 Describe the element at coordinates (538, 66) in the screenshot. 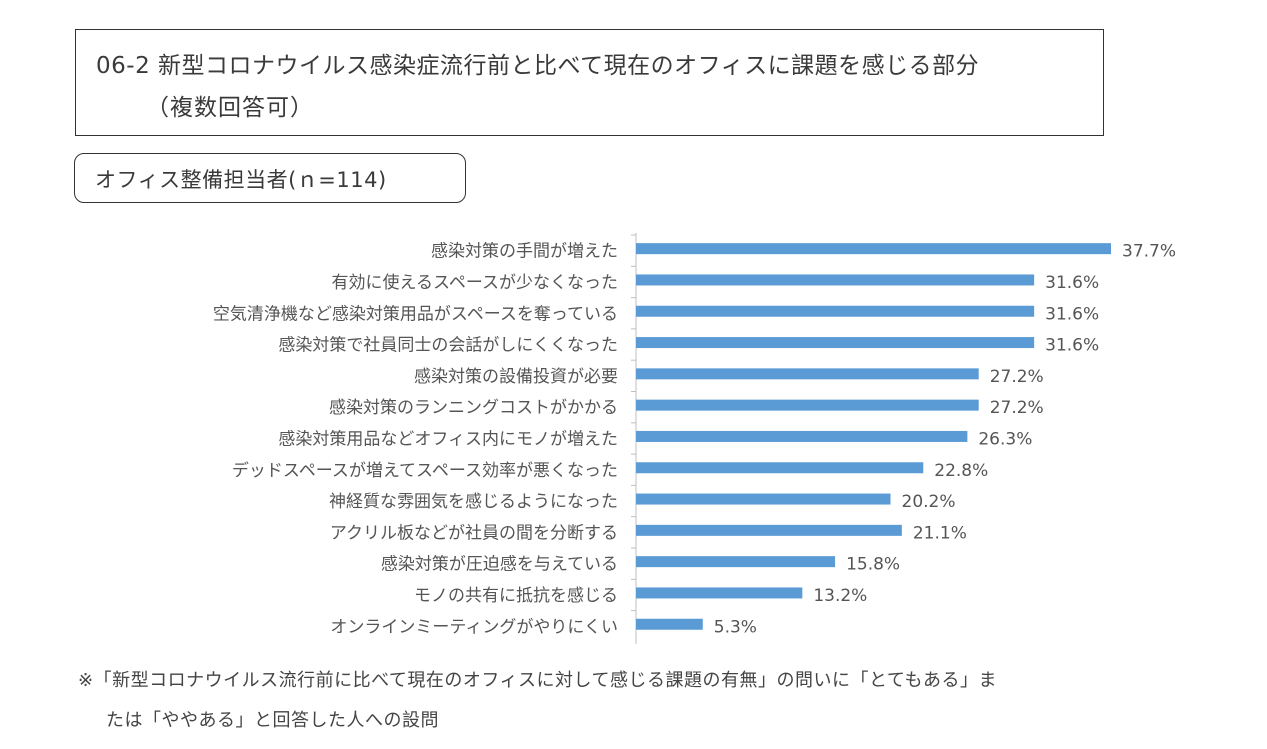

I see `chart-title: 06-2 新型コロナウイルス感染症流行前と比べて現在のオフィスに課題を感じる部分` at that location.